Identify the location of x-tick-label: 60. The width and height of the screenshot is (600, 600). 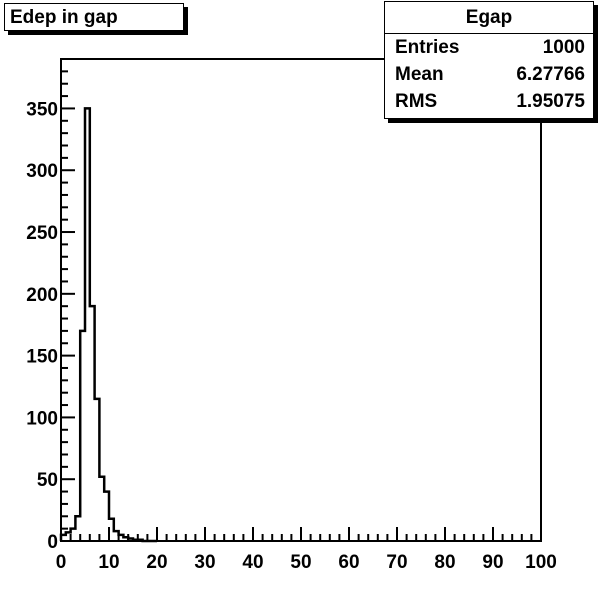
(348, 562).